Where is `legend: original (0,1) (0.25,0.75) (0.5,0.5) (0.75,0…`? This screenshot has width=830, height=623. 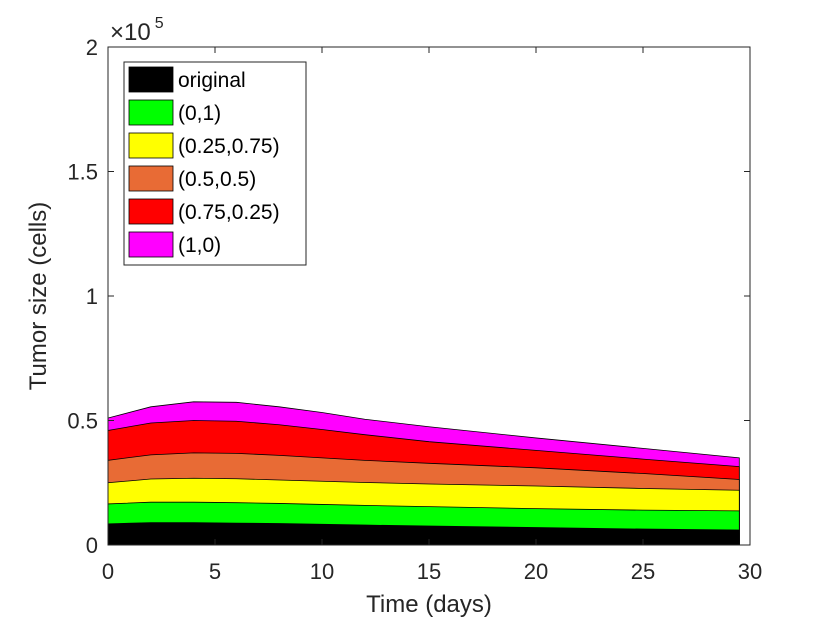 legend: original (0,1) (0.25,0.75) (0.5,0.5) (0.75,0… is located at coordinates (215, 163).